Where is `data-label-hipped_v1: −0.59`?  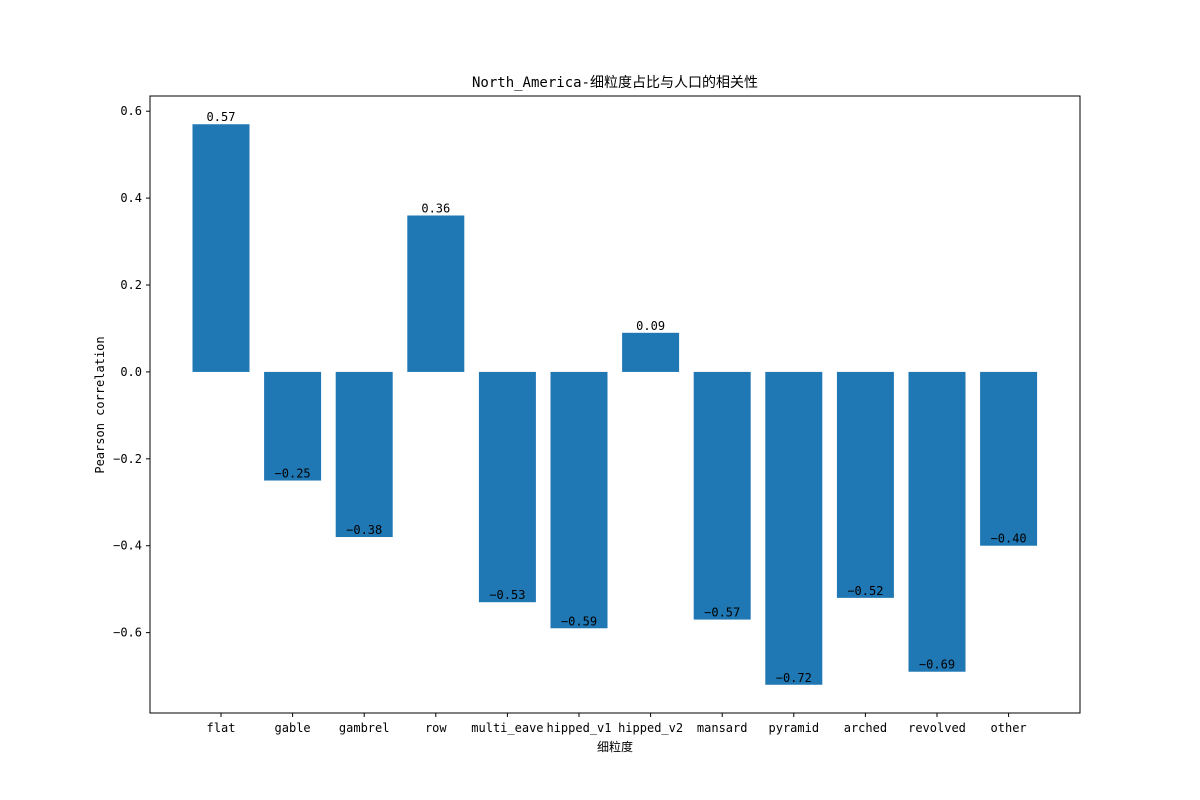
data-label-hipped_v1: −0.59 is located at coordinates (579, 621).